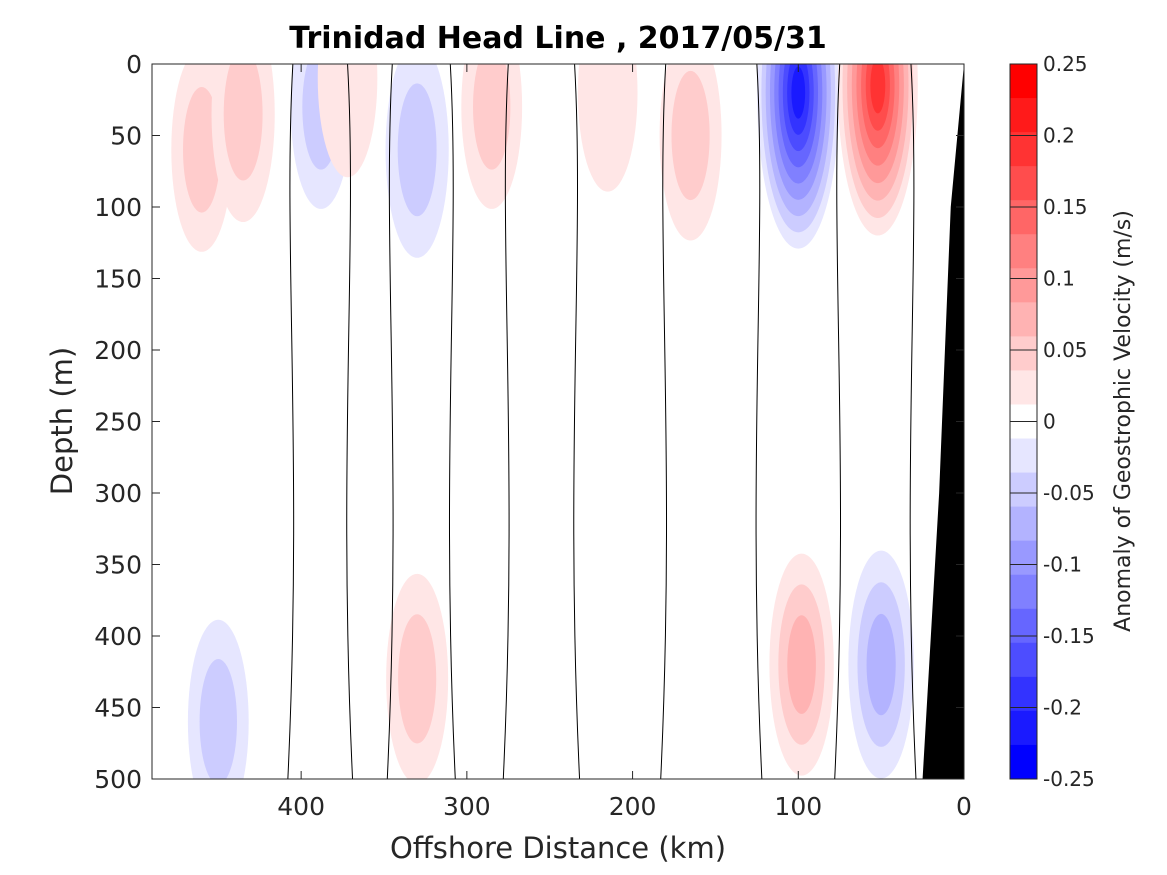  Describe the element at coordinates (798, 806) in the screenshot. I see `x-tick-label: 100` at that location.